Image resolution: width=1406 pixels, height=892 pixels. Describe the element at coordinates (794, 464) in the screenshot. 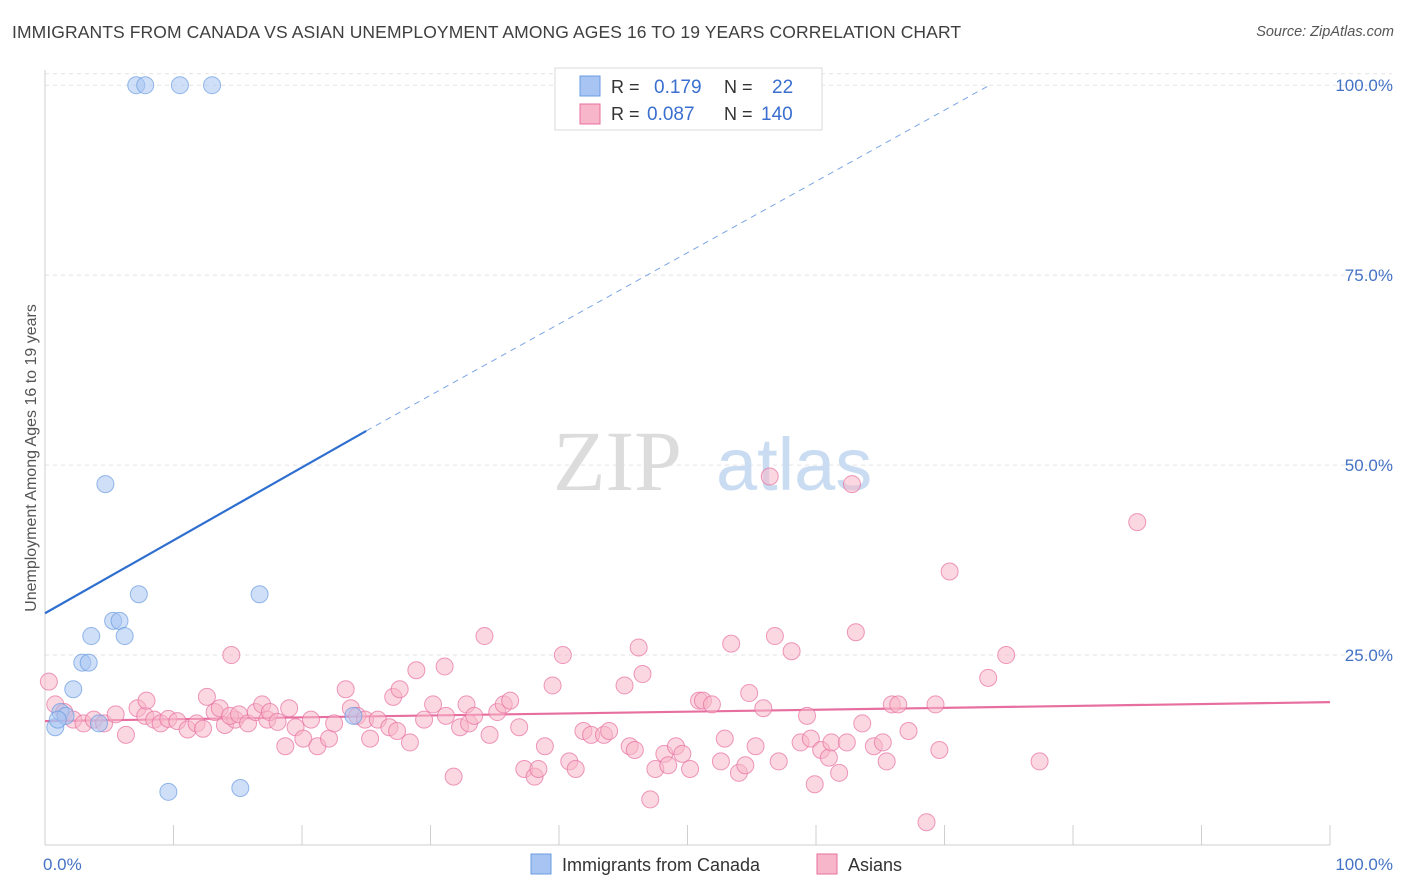

I see `watermark-atlas: atlas` at that location.